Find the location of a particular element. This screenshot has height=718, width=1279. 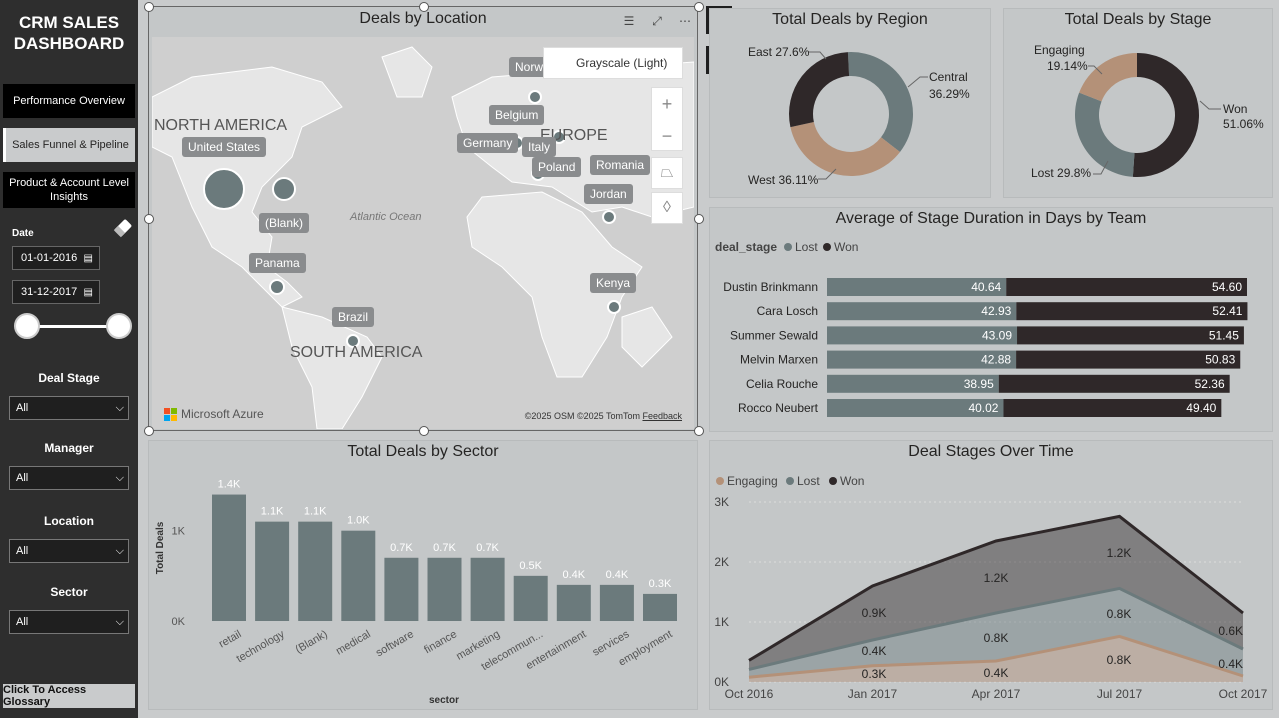

bar-technology is located at coordinates (272, 571).